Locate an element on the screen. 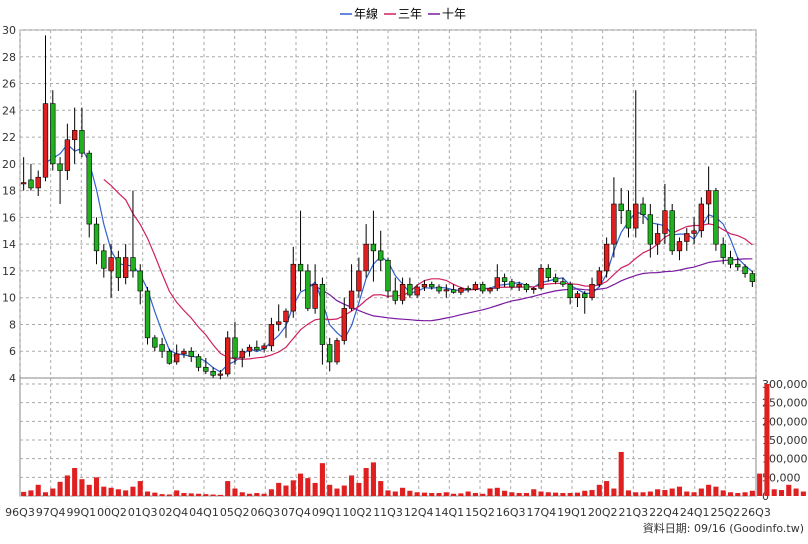 Image resolution: width=808 pixels, height=544 pixels. x-tick-label: 97Q4 is located at coordinates (51, 512).